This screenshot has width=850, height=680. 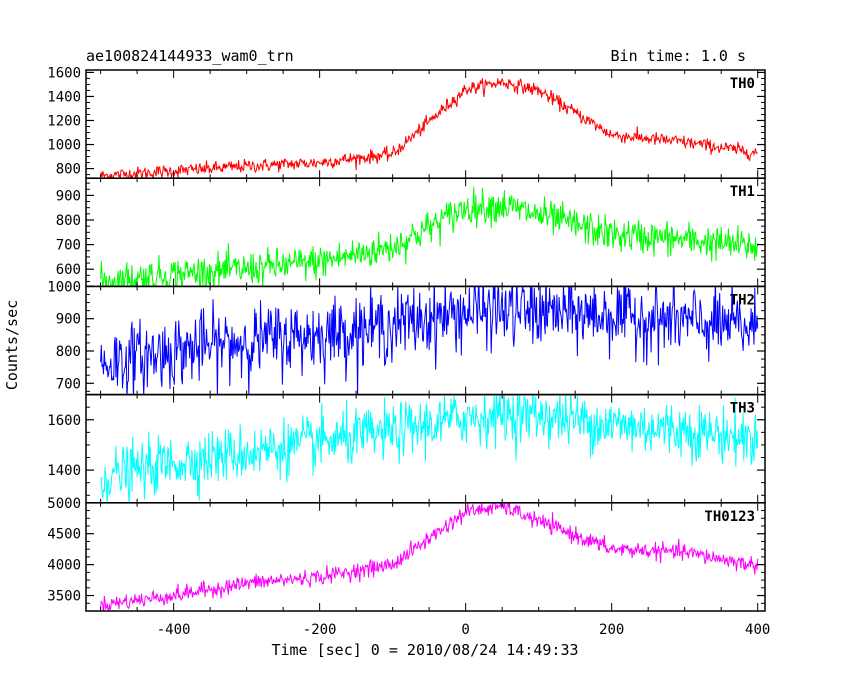 I want to click on x-tick-label: 400, so click(x=757, y=630).